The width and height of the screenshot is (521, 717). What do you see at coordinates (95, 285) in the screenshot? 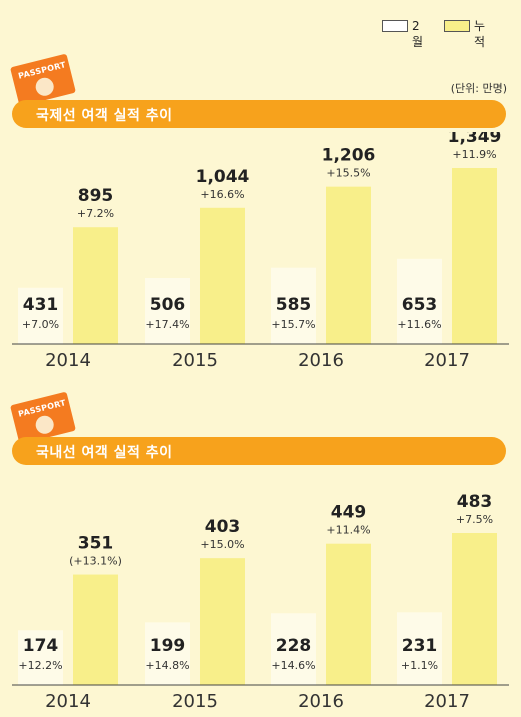
I see `intl-bar-cum-2014` at bounding box center [95, 285].